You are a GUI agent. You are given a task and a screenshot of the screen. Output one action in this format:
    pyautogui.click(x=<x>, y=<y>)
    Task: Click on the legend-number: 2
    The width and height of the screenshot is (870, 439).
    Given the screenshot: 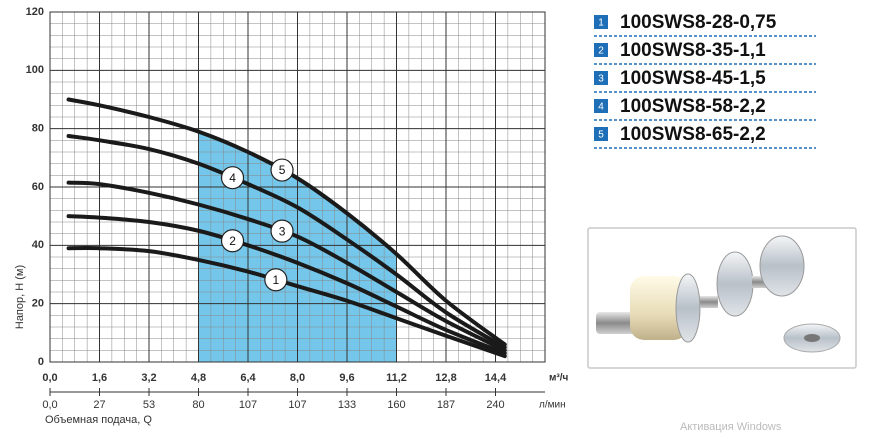 What is the action you would take?
    pyautogui.click(x=601, y=51)
    